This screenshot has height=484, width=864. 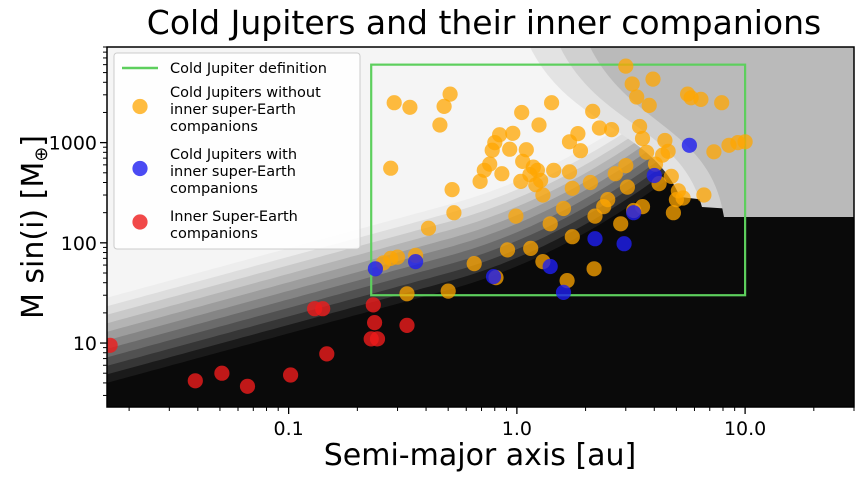 What do you see at coordinates (140, 222) in the screenshot?
I see `legend-marker-red` at bounding box center [140, 222].